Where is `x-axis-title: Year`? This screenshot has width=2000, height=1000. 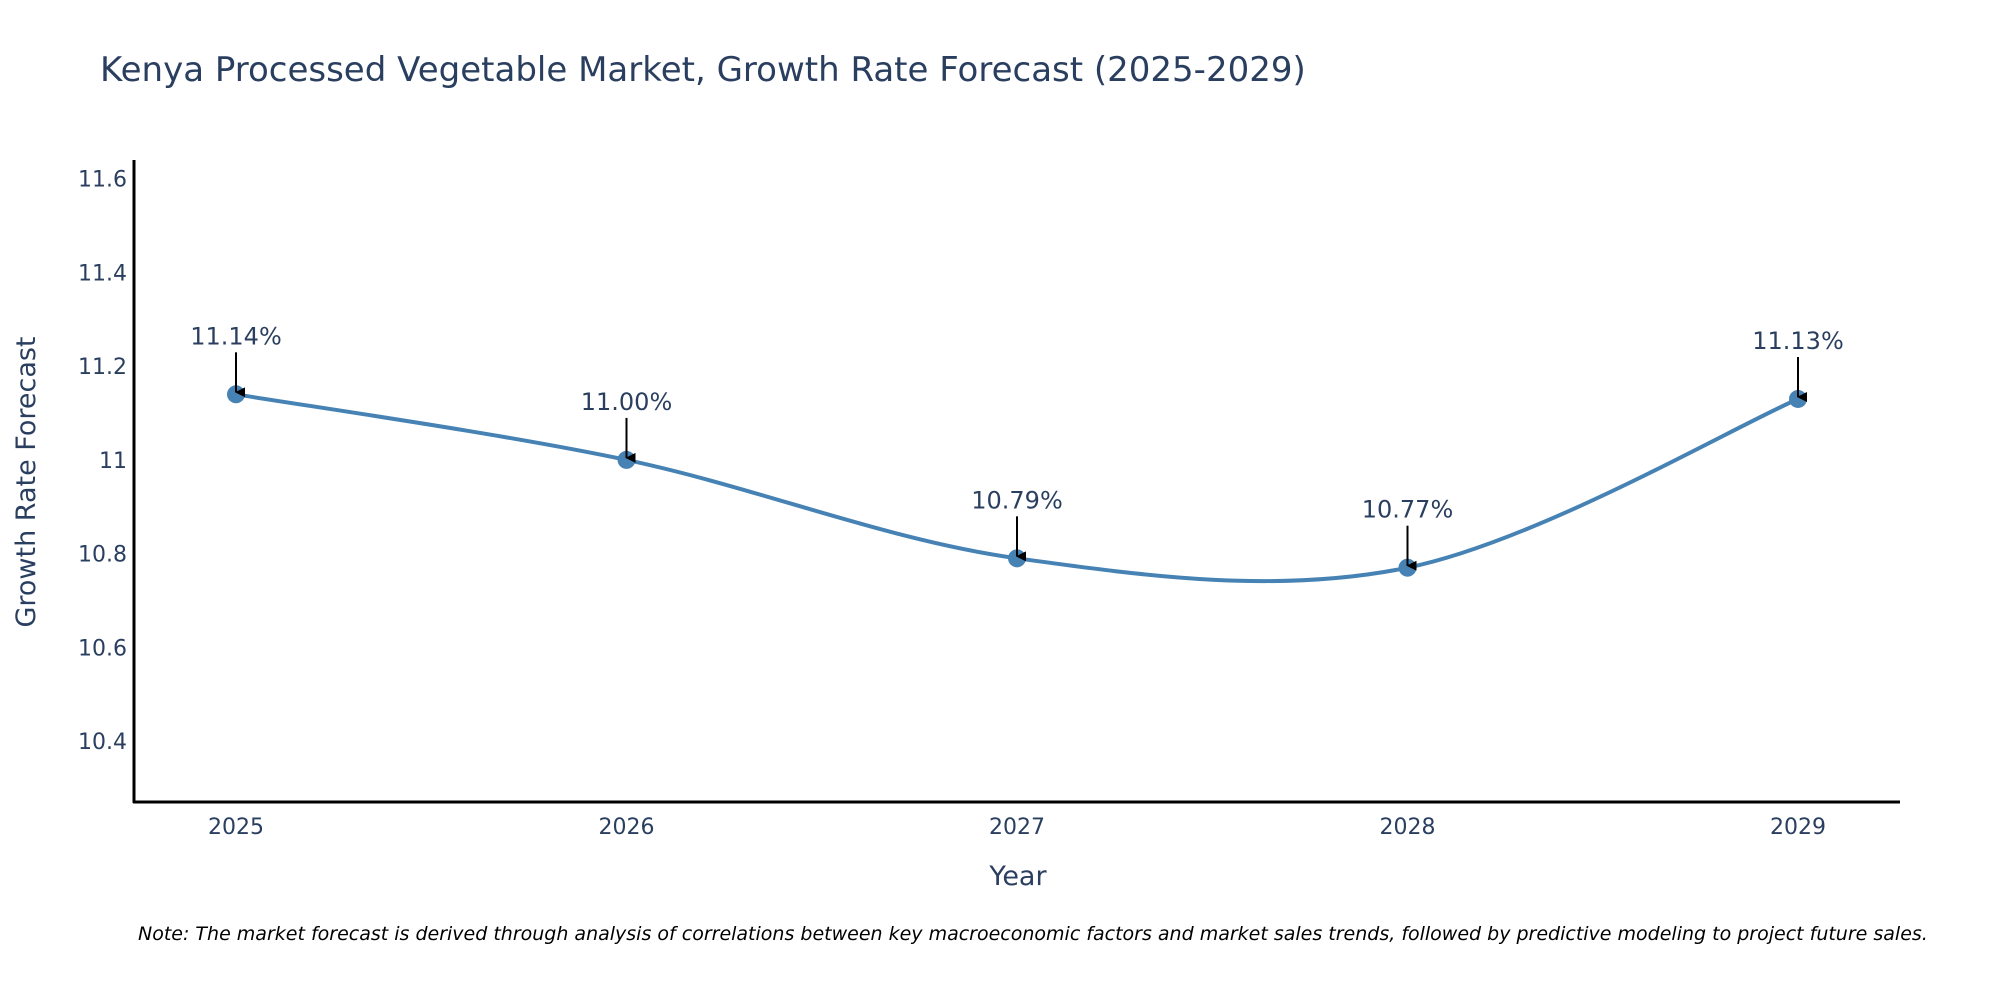
x-axis-title: Year is located at coordinates (1017, 876).